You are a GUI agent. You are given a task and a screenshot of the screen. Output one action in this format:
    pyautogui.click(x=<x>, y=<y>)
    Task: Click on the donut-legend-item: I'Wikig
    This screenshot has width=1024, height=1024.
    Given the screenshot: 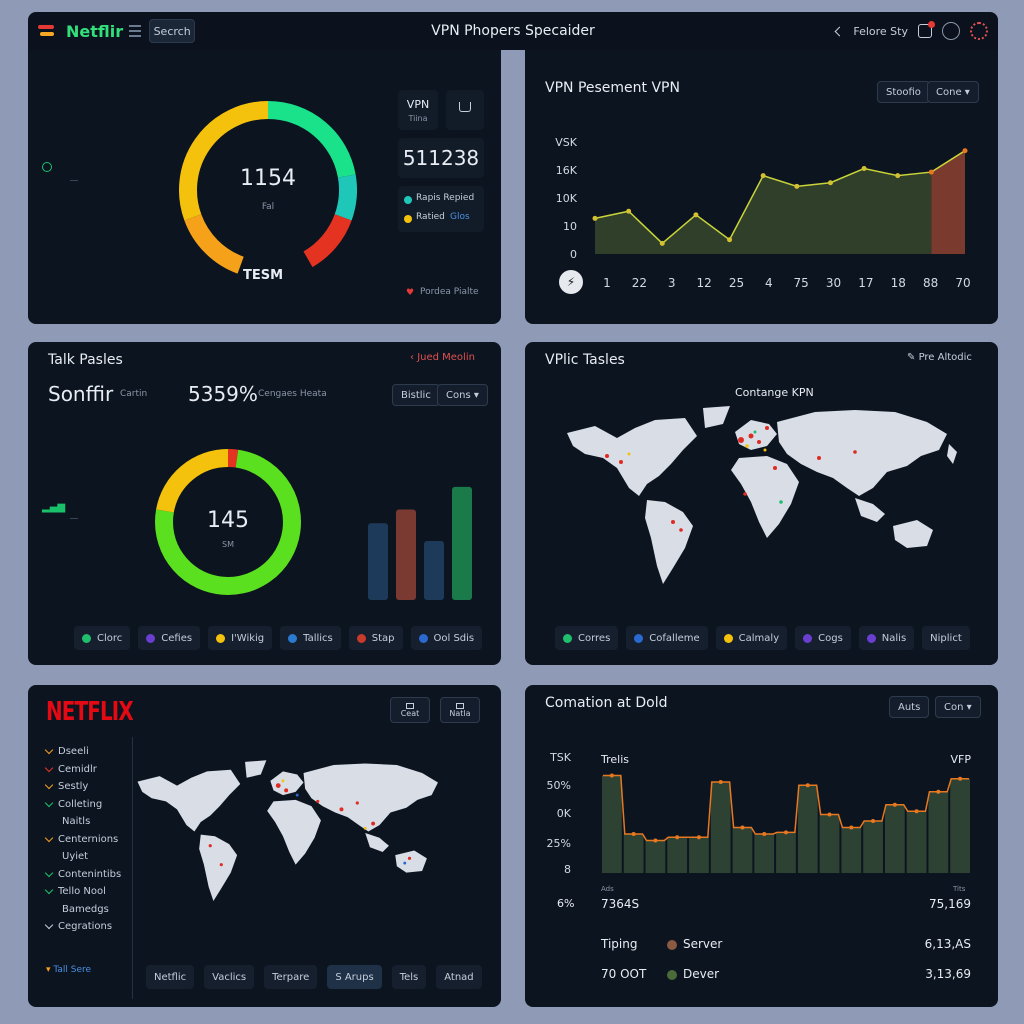 What is the action you would take?
    pyautogui.click(x=240, y=638)
    